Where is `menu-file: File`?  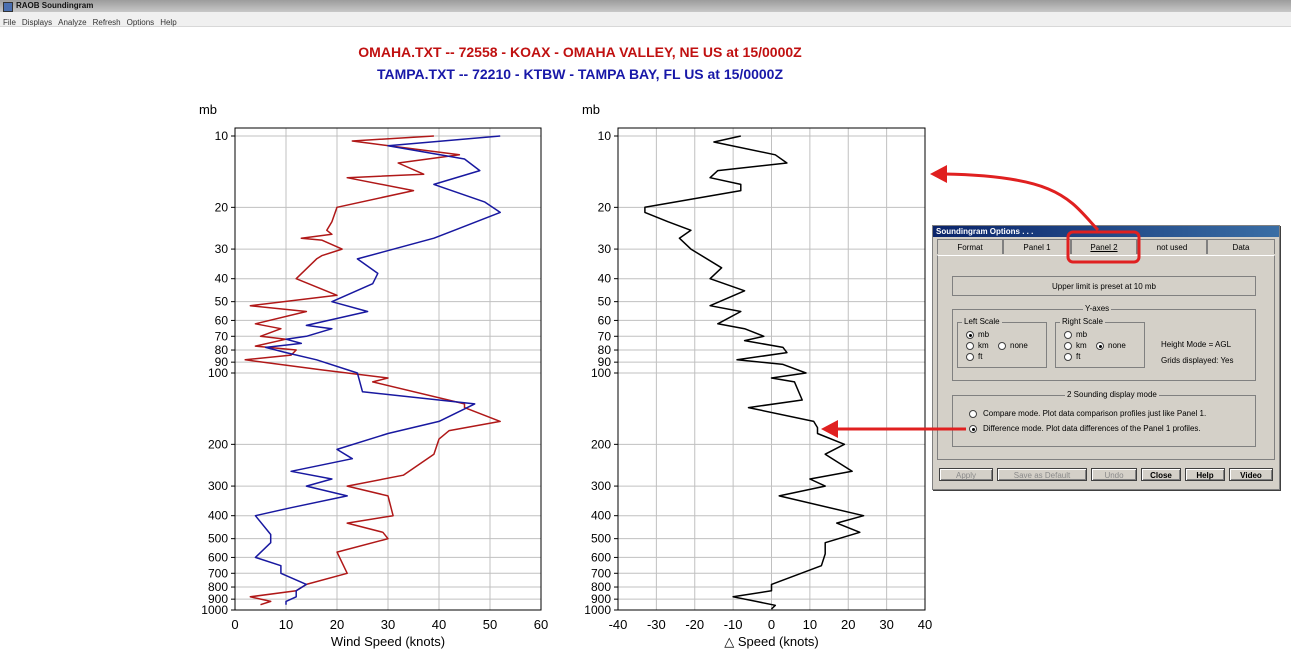
menu-file: File is located at coordinates (9, 22).